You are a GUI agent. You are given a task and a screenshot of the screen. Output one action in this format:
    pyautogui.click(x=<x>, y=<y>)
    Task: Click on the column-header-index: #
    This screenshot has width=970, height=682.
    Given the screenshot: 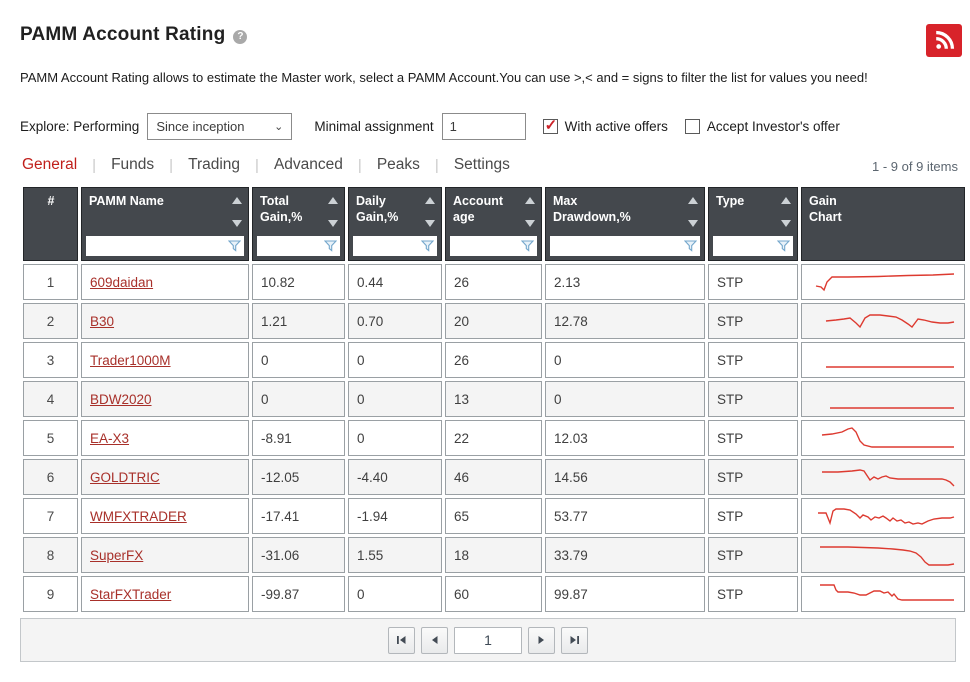 What is the action you would take?
    pyautogui.click(x=50, y=224)
    